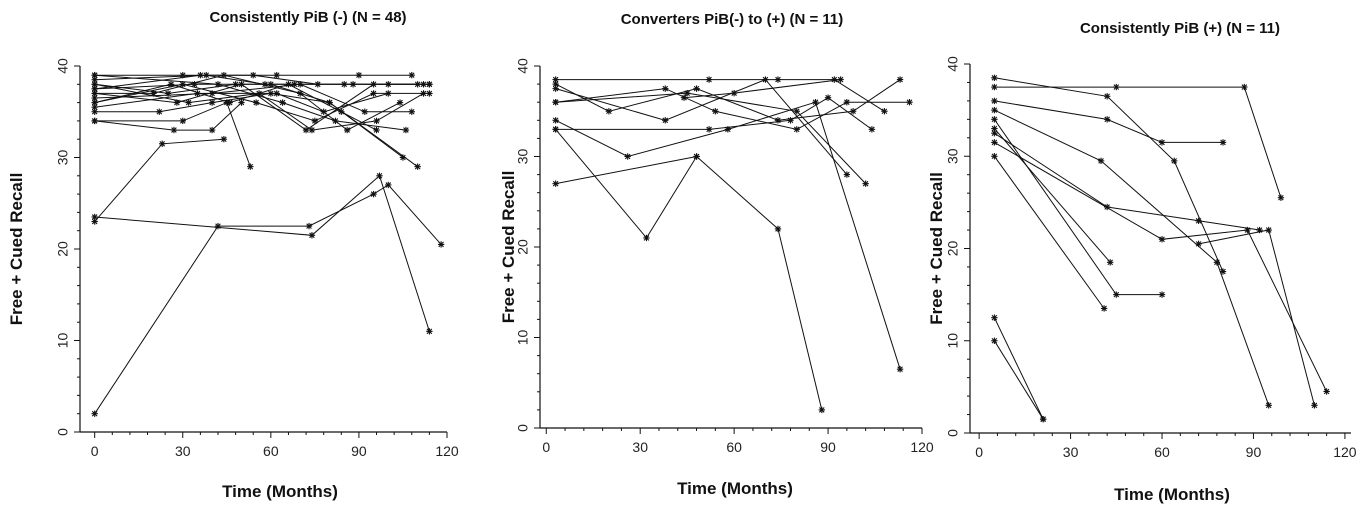 The image size is (1367, 507). I want to click on y-tick-label: 20, so click(63, 249).